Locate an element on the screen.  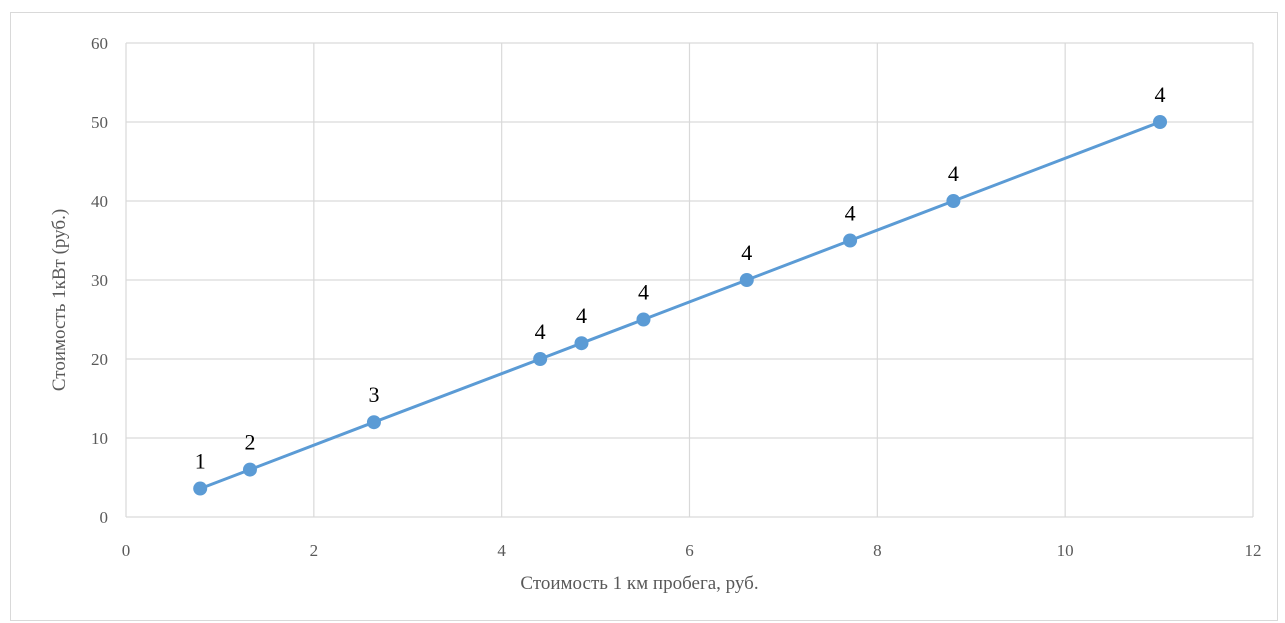
x-tick-label: 12 is located at coordinates (1253, 550).